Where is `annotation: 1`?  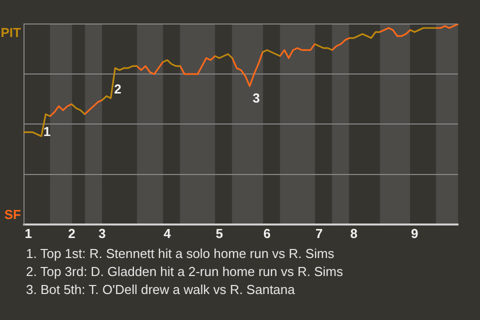
annotation: 1 is located at coordinates (47, 131).